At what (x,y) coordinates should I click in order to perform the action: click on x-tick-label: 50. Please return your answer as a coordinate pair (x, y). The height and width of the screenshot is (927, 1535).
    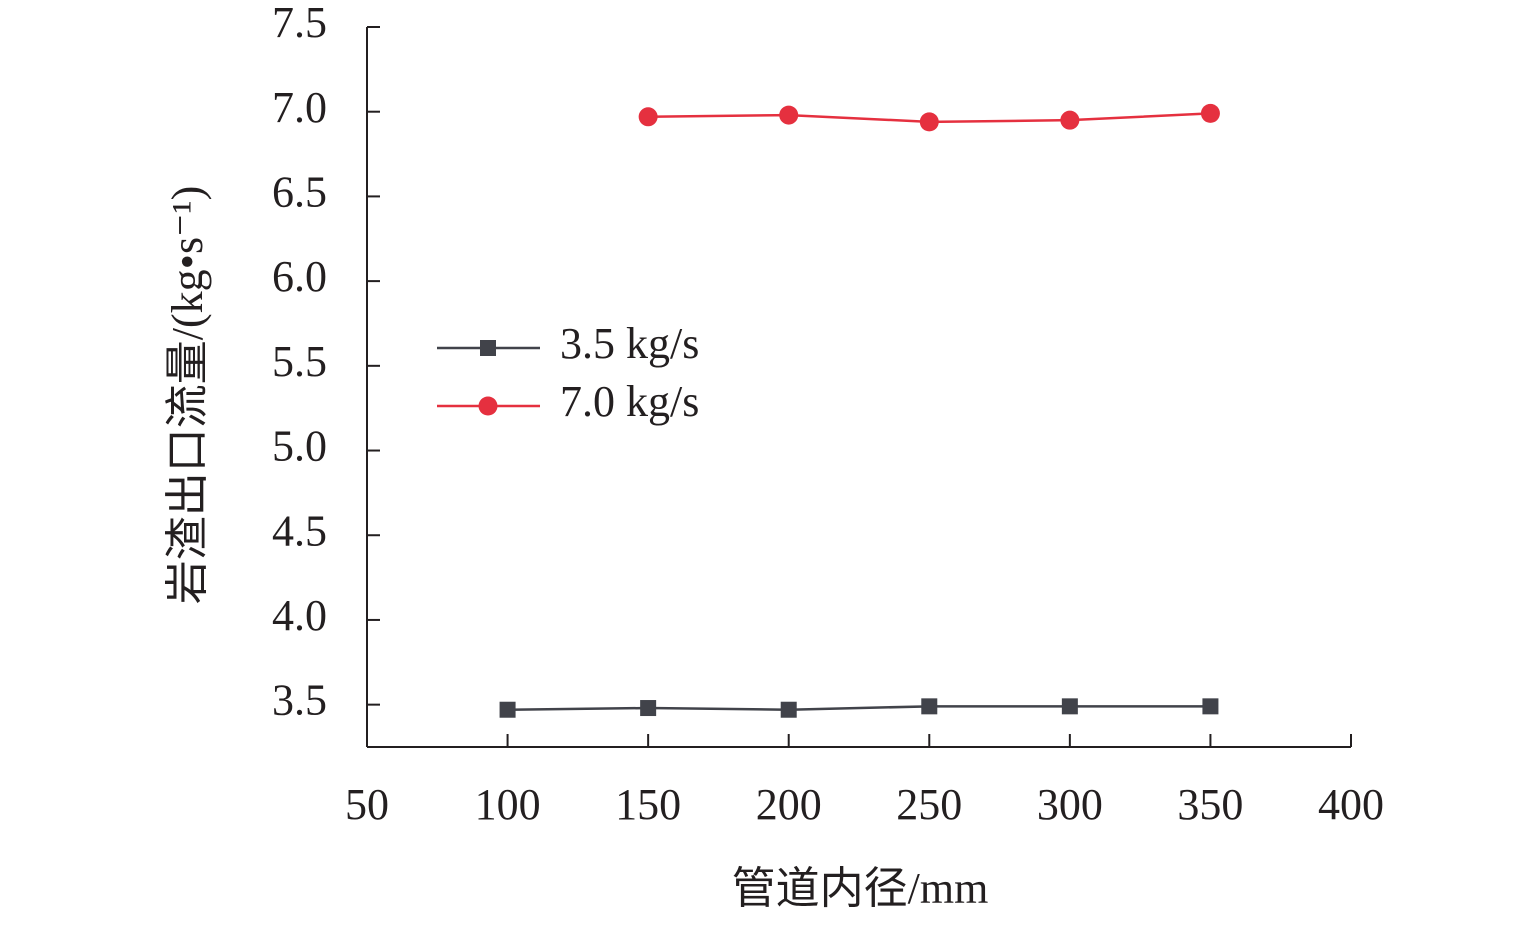
    Looking at the image, I should click on (367, 804).